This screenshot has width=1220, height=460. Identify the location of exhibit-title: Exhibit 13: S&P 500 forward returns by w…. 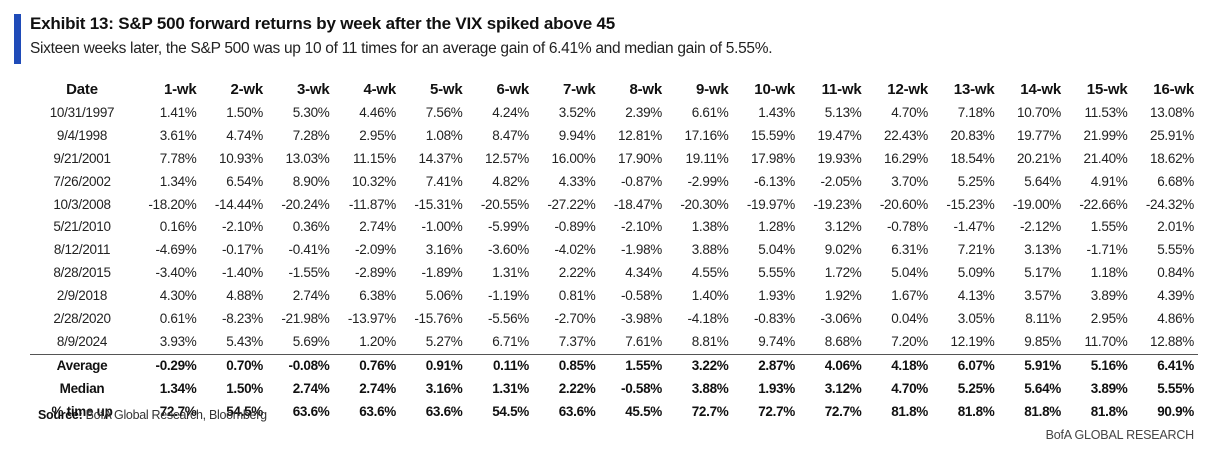
(323, 23).